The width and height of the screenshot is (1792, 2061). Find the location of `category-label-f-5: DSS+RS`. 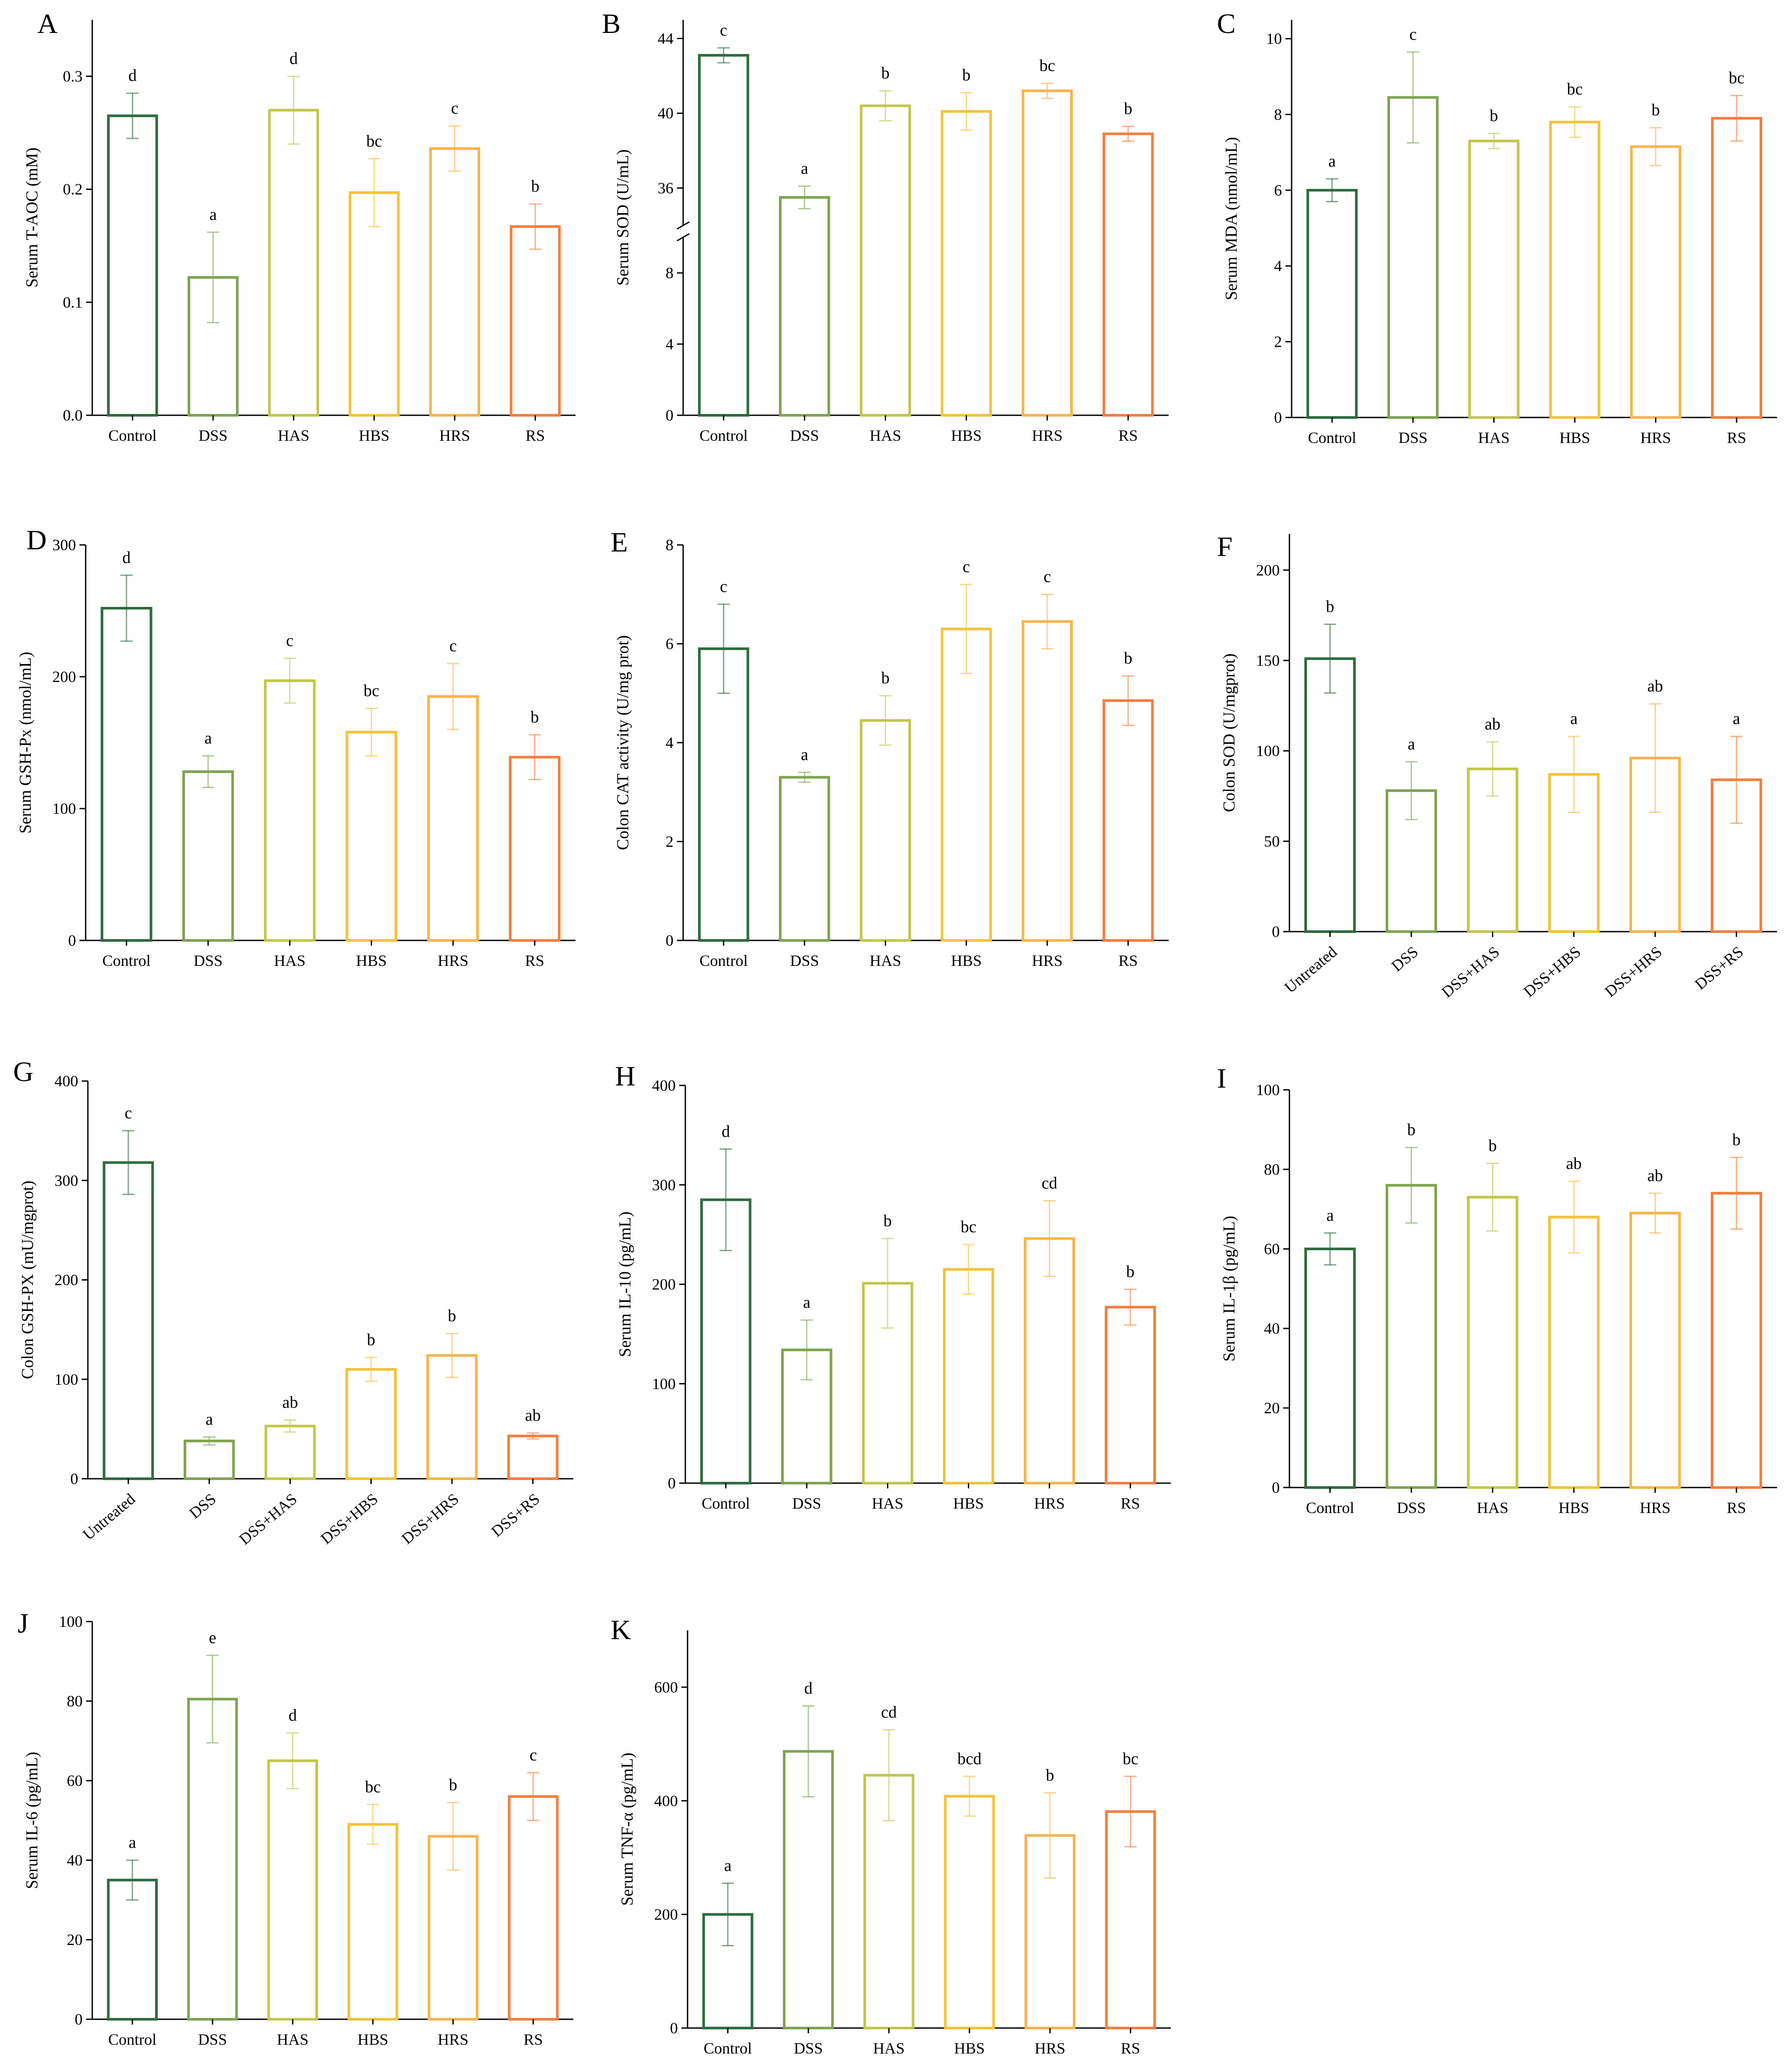

category-label-f-5: DSS+RS is located at coordinates (1719, 968).